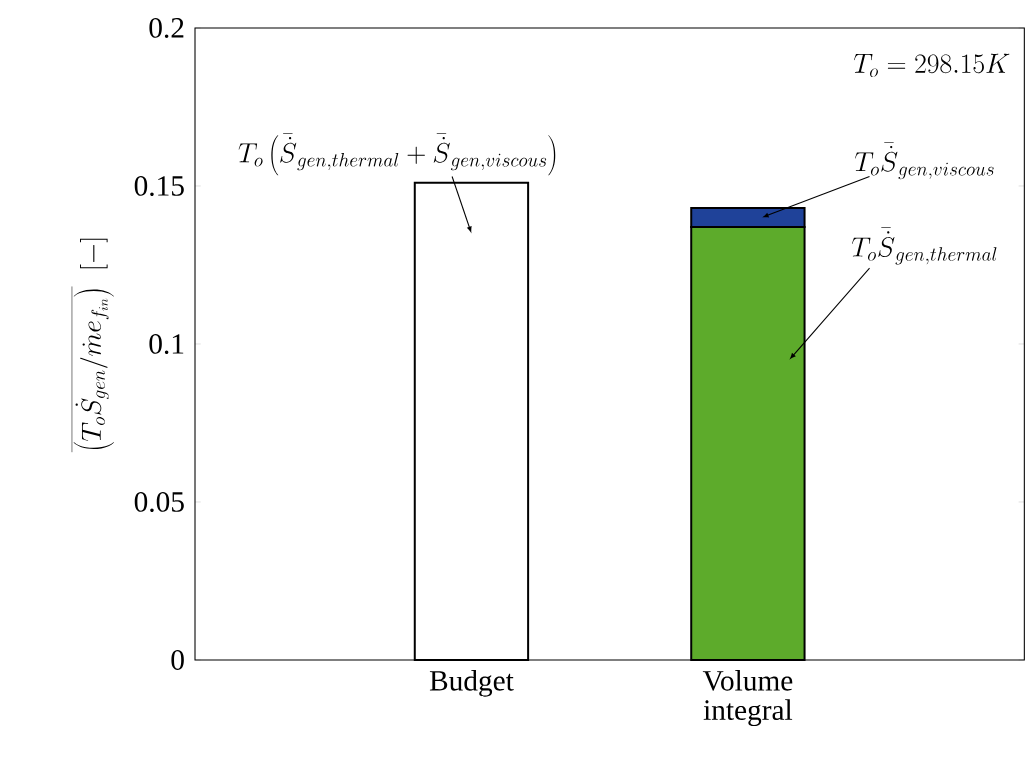  I want to click on y-tick-label: 0.05, so click(159, 502).